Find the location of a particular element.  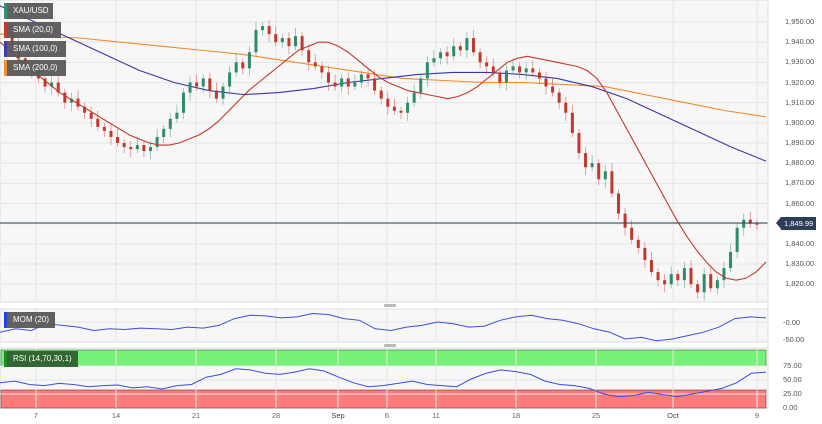

time-axis-label: 7 is located at coordinates (36, 415).